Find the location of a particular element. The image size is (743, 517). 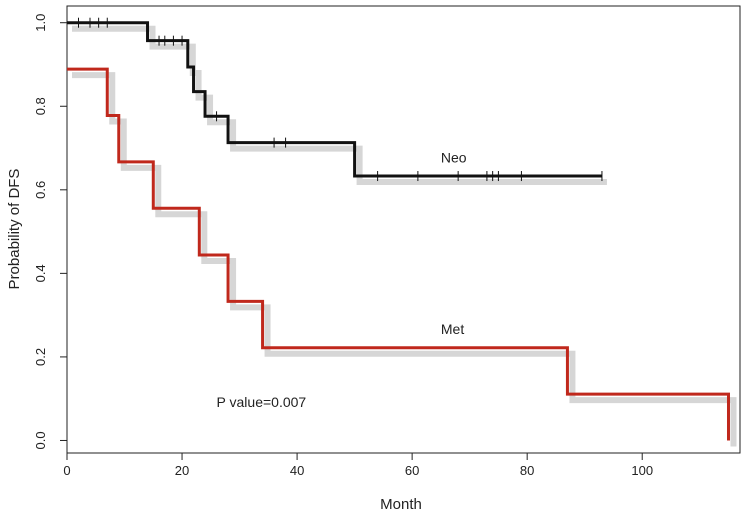

annotation-label: Neo is located at coordinates (454, 158).